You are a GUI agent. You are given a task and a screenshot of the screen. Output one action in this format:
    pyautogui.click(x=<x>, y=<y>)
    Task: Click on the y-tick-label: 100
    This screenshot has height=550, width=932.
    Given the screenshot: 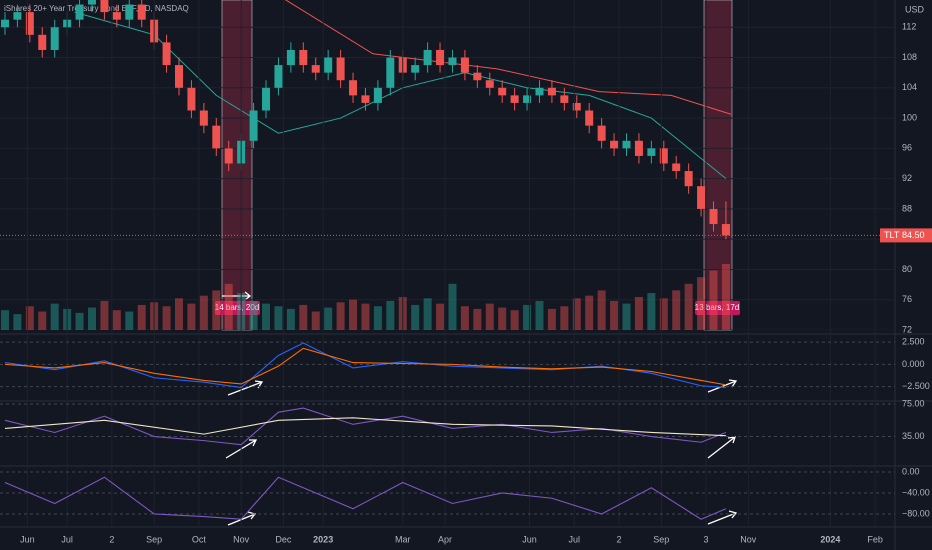 What is the action you would take?
    pyautogui.click(x=909, y=117)
    